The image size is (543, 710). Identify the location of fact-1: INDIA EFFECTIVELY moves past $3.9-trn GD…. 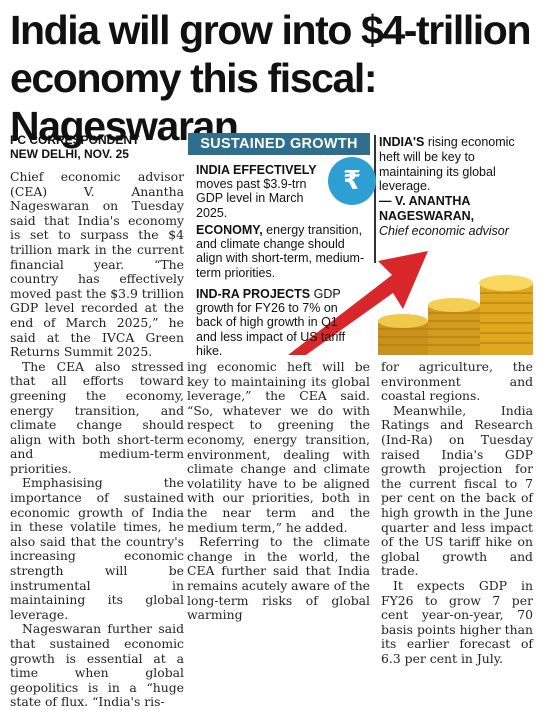
(258, 191).